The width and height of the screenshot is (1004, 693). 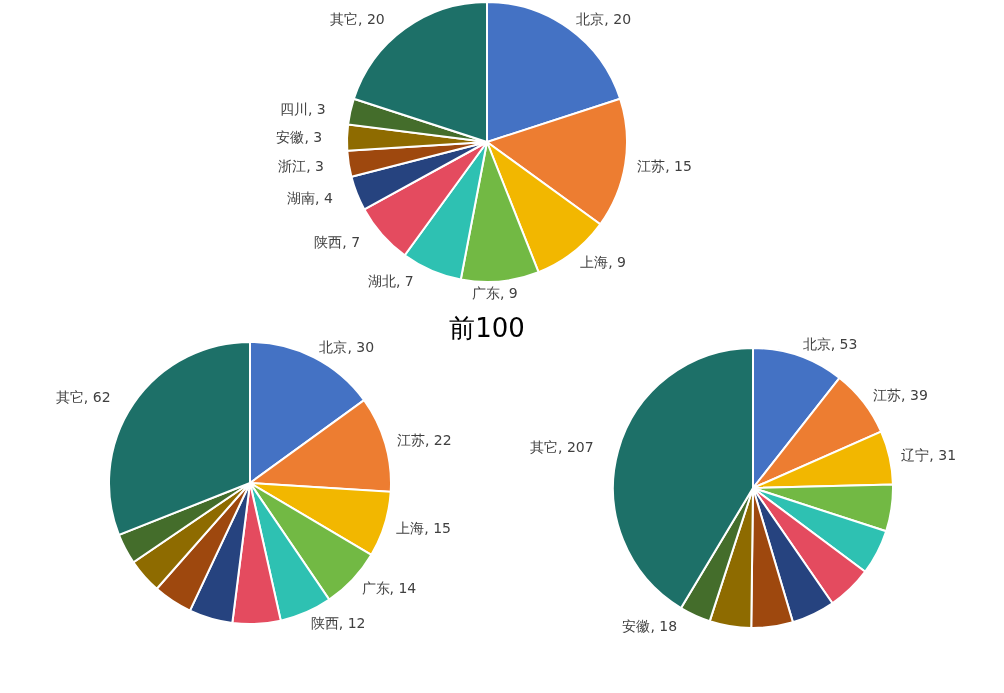 What do you see at coordinates (403, 587) in the screenshot?
I see `data-label: , 14` at bounding box center [403, 587].